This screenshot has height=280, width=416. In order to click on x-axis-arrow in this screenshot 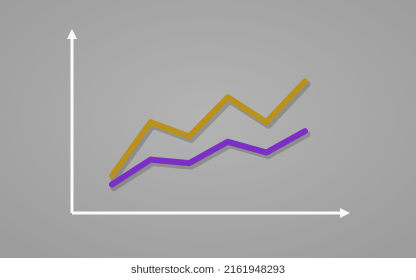, I will do `click(345, 213)`.